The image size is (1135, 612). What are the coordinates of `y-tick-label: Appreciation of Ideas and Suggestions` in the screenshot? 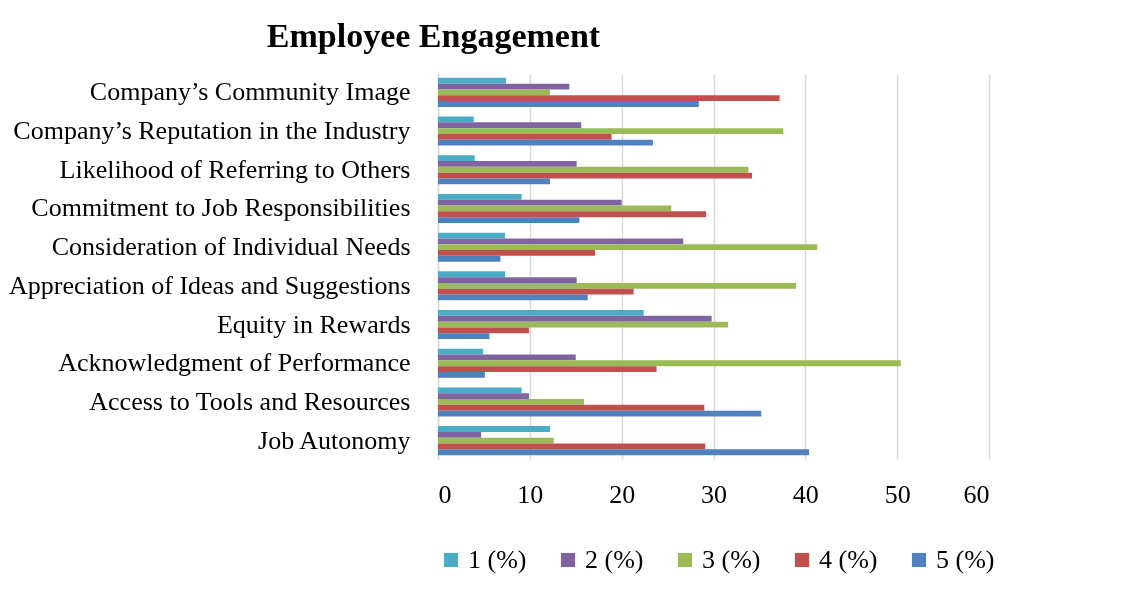 It's located at (210, 285).